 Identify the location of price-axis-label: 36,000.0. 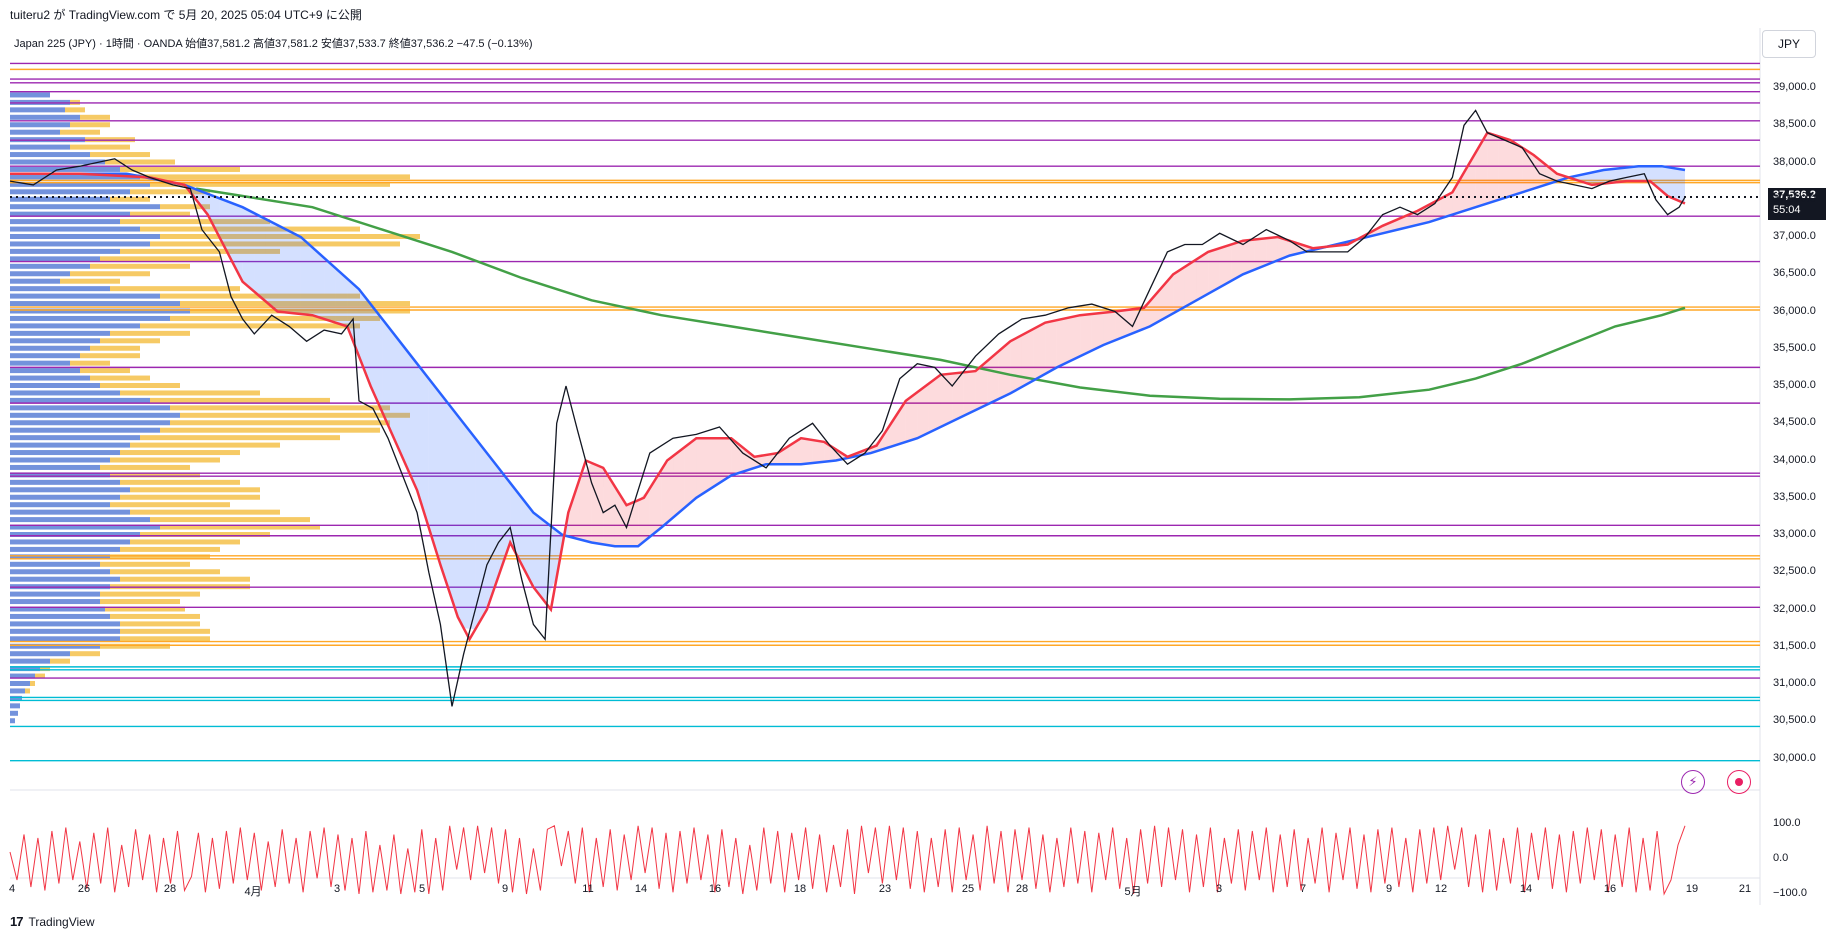
(1794, 310).